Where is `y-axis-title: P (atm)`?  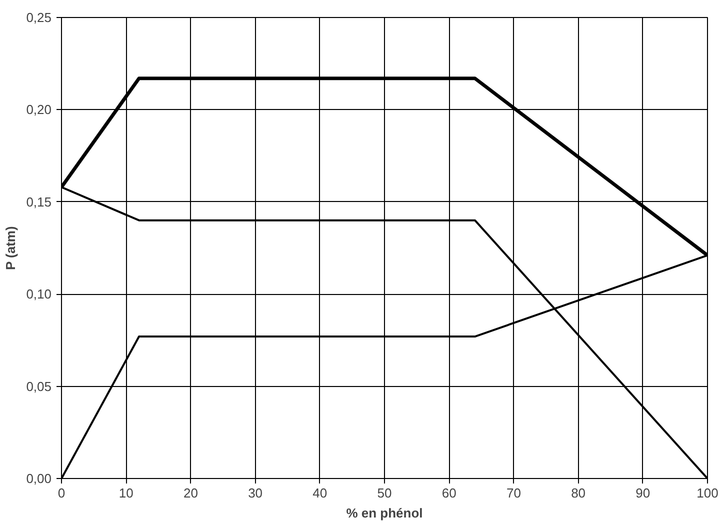 y-axis-title: P (atm) is located at coordinates (10, 248).